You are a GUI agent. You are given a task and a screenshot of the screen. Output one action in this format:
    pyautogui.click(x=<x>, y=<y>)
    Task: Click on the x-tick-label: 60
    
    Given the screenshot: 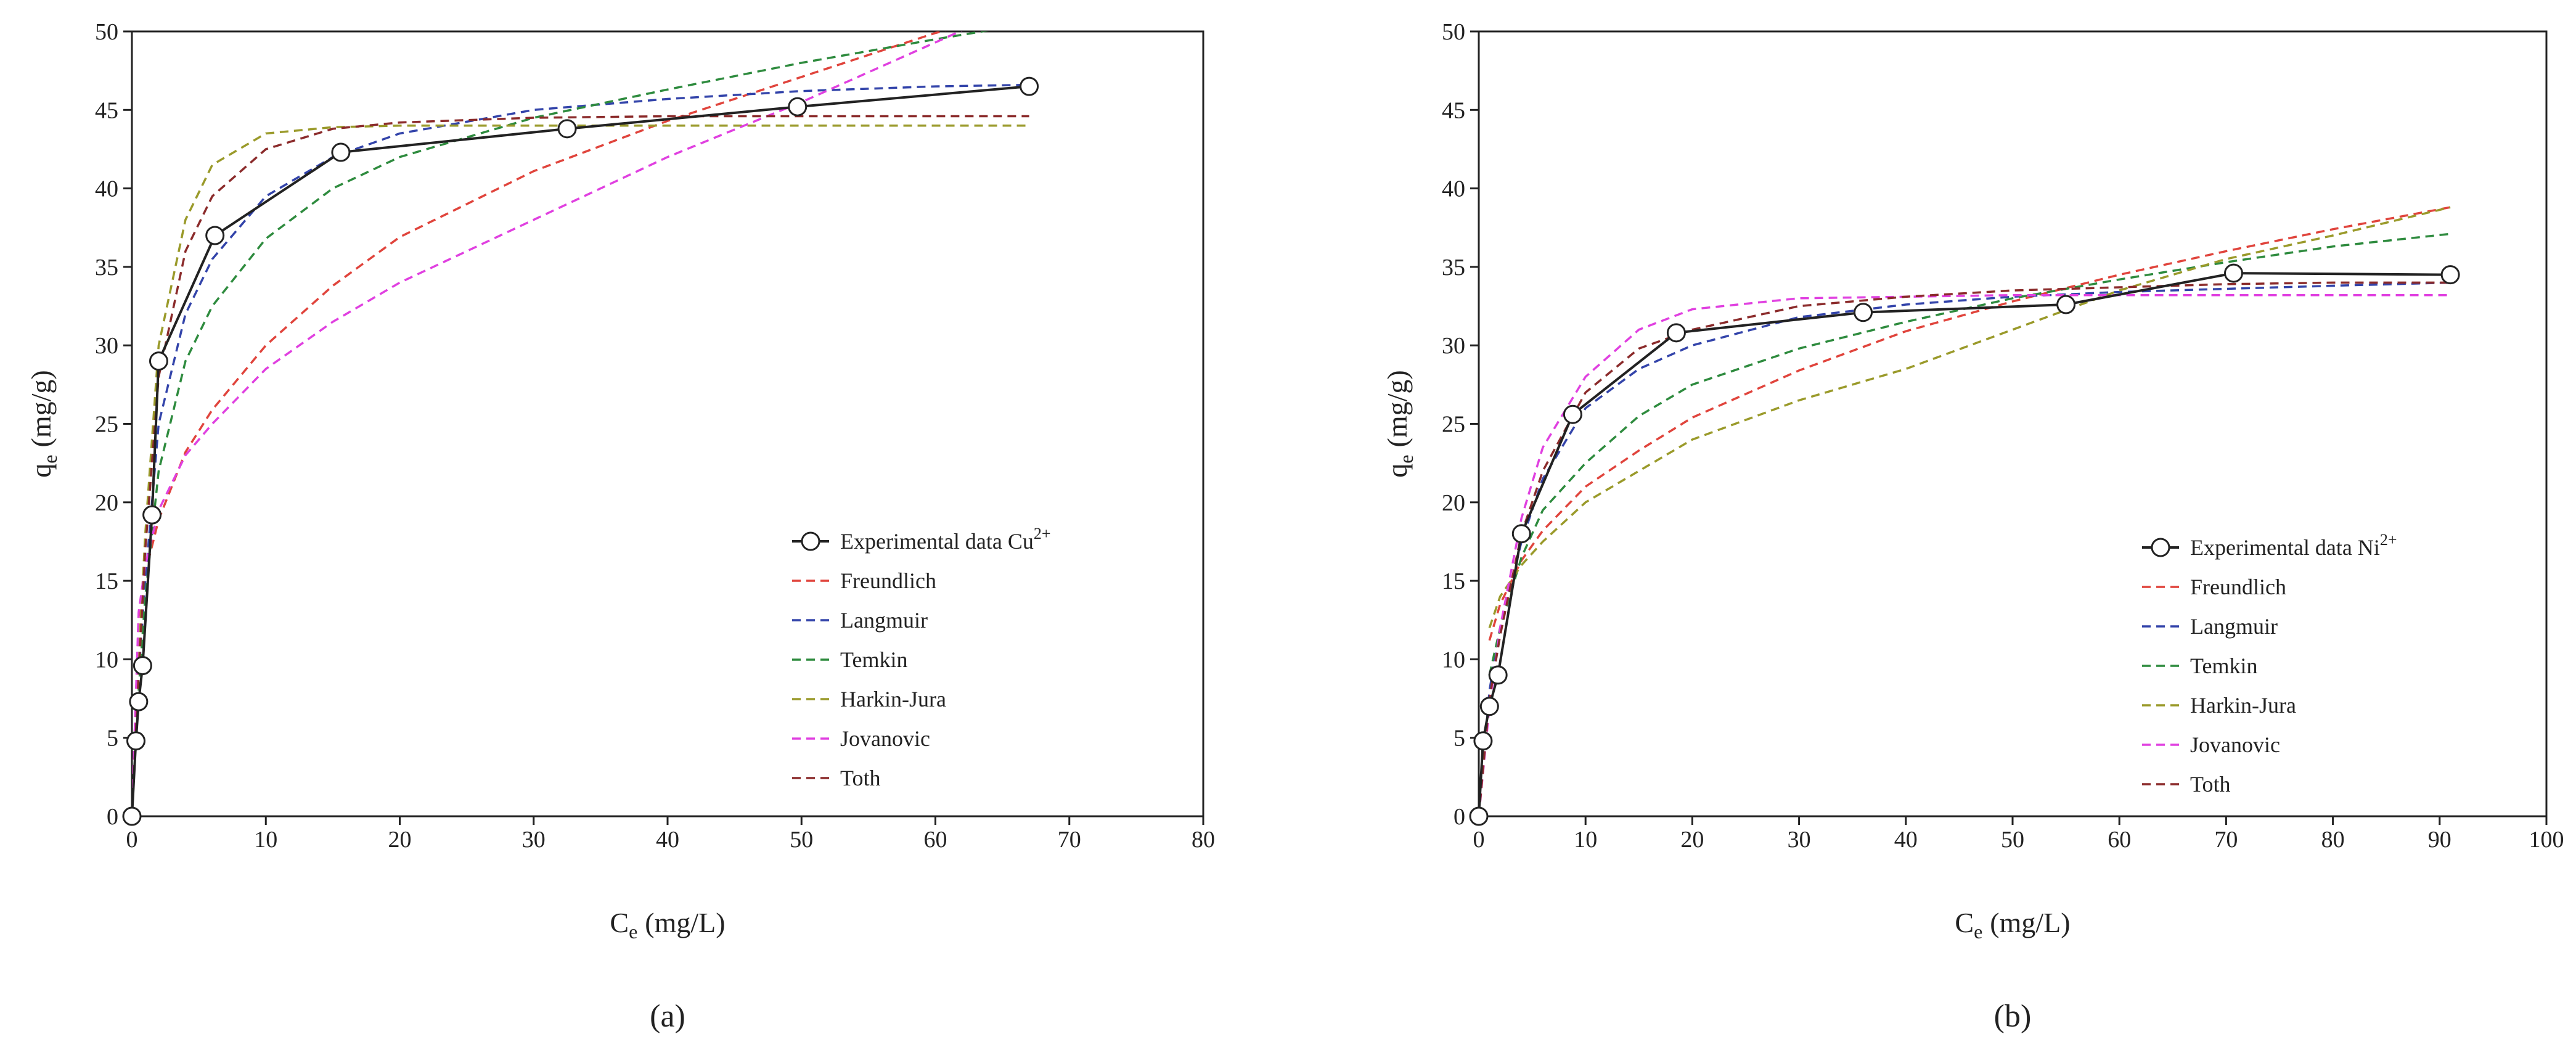 What is the action you would take?
    pyautogui.click(x=2119, y=840)
    